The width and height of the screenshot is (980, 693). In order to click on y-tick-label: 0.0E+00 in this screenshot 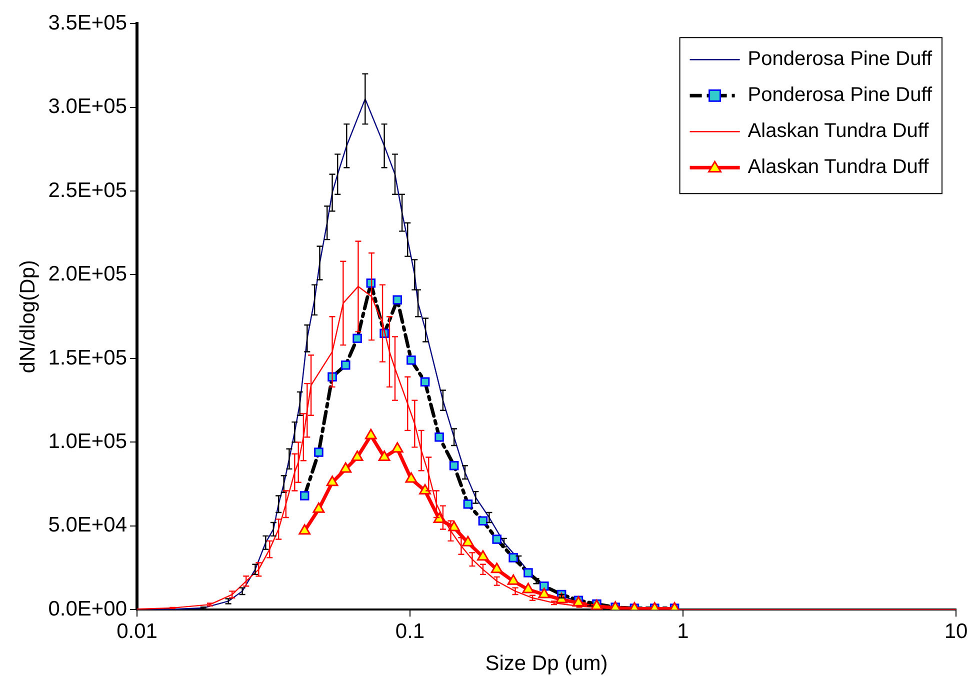, I will do `click(88, 608)`.